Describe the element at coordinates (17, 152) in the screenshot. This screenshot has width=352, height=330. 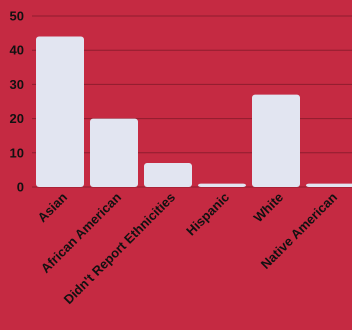
I see `y-tick-label: 10` at that location.